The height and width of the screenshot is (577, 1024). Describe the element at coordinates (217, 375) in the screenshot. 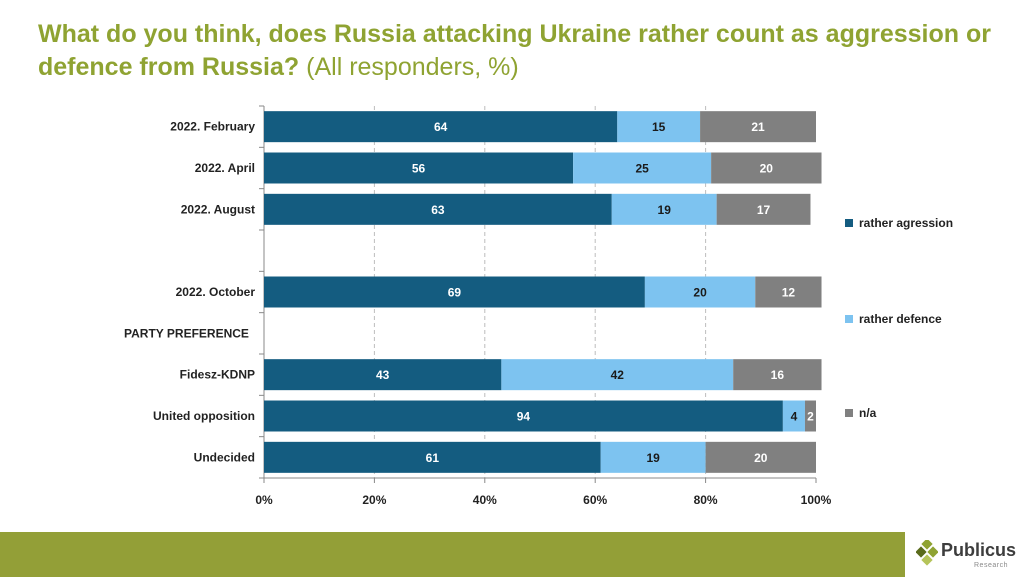

I see `category-label: Fidesz-KDNP` at that location.